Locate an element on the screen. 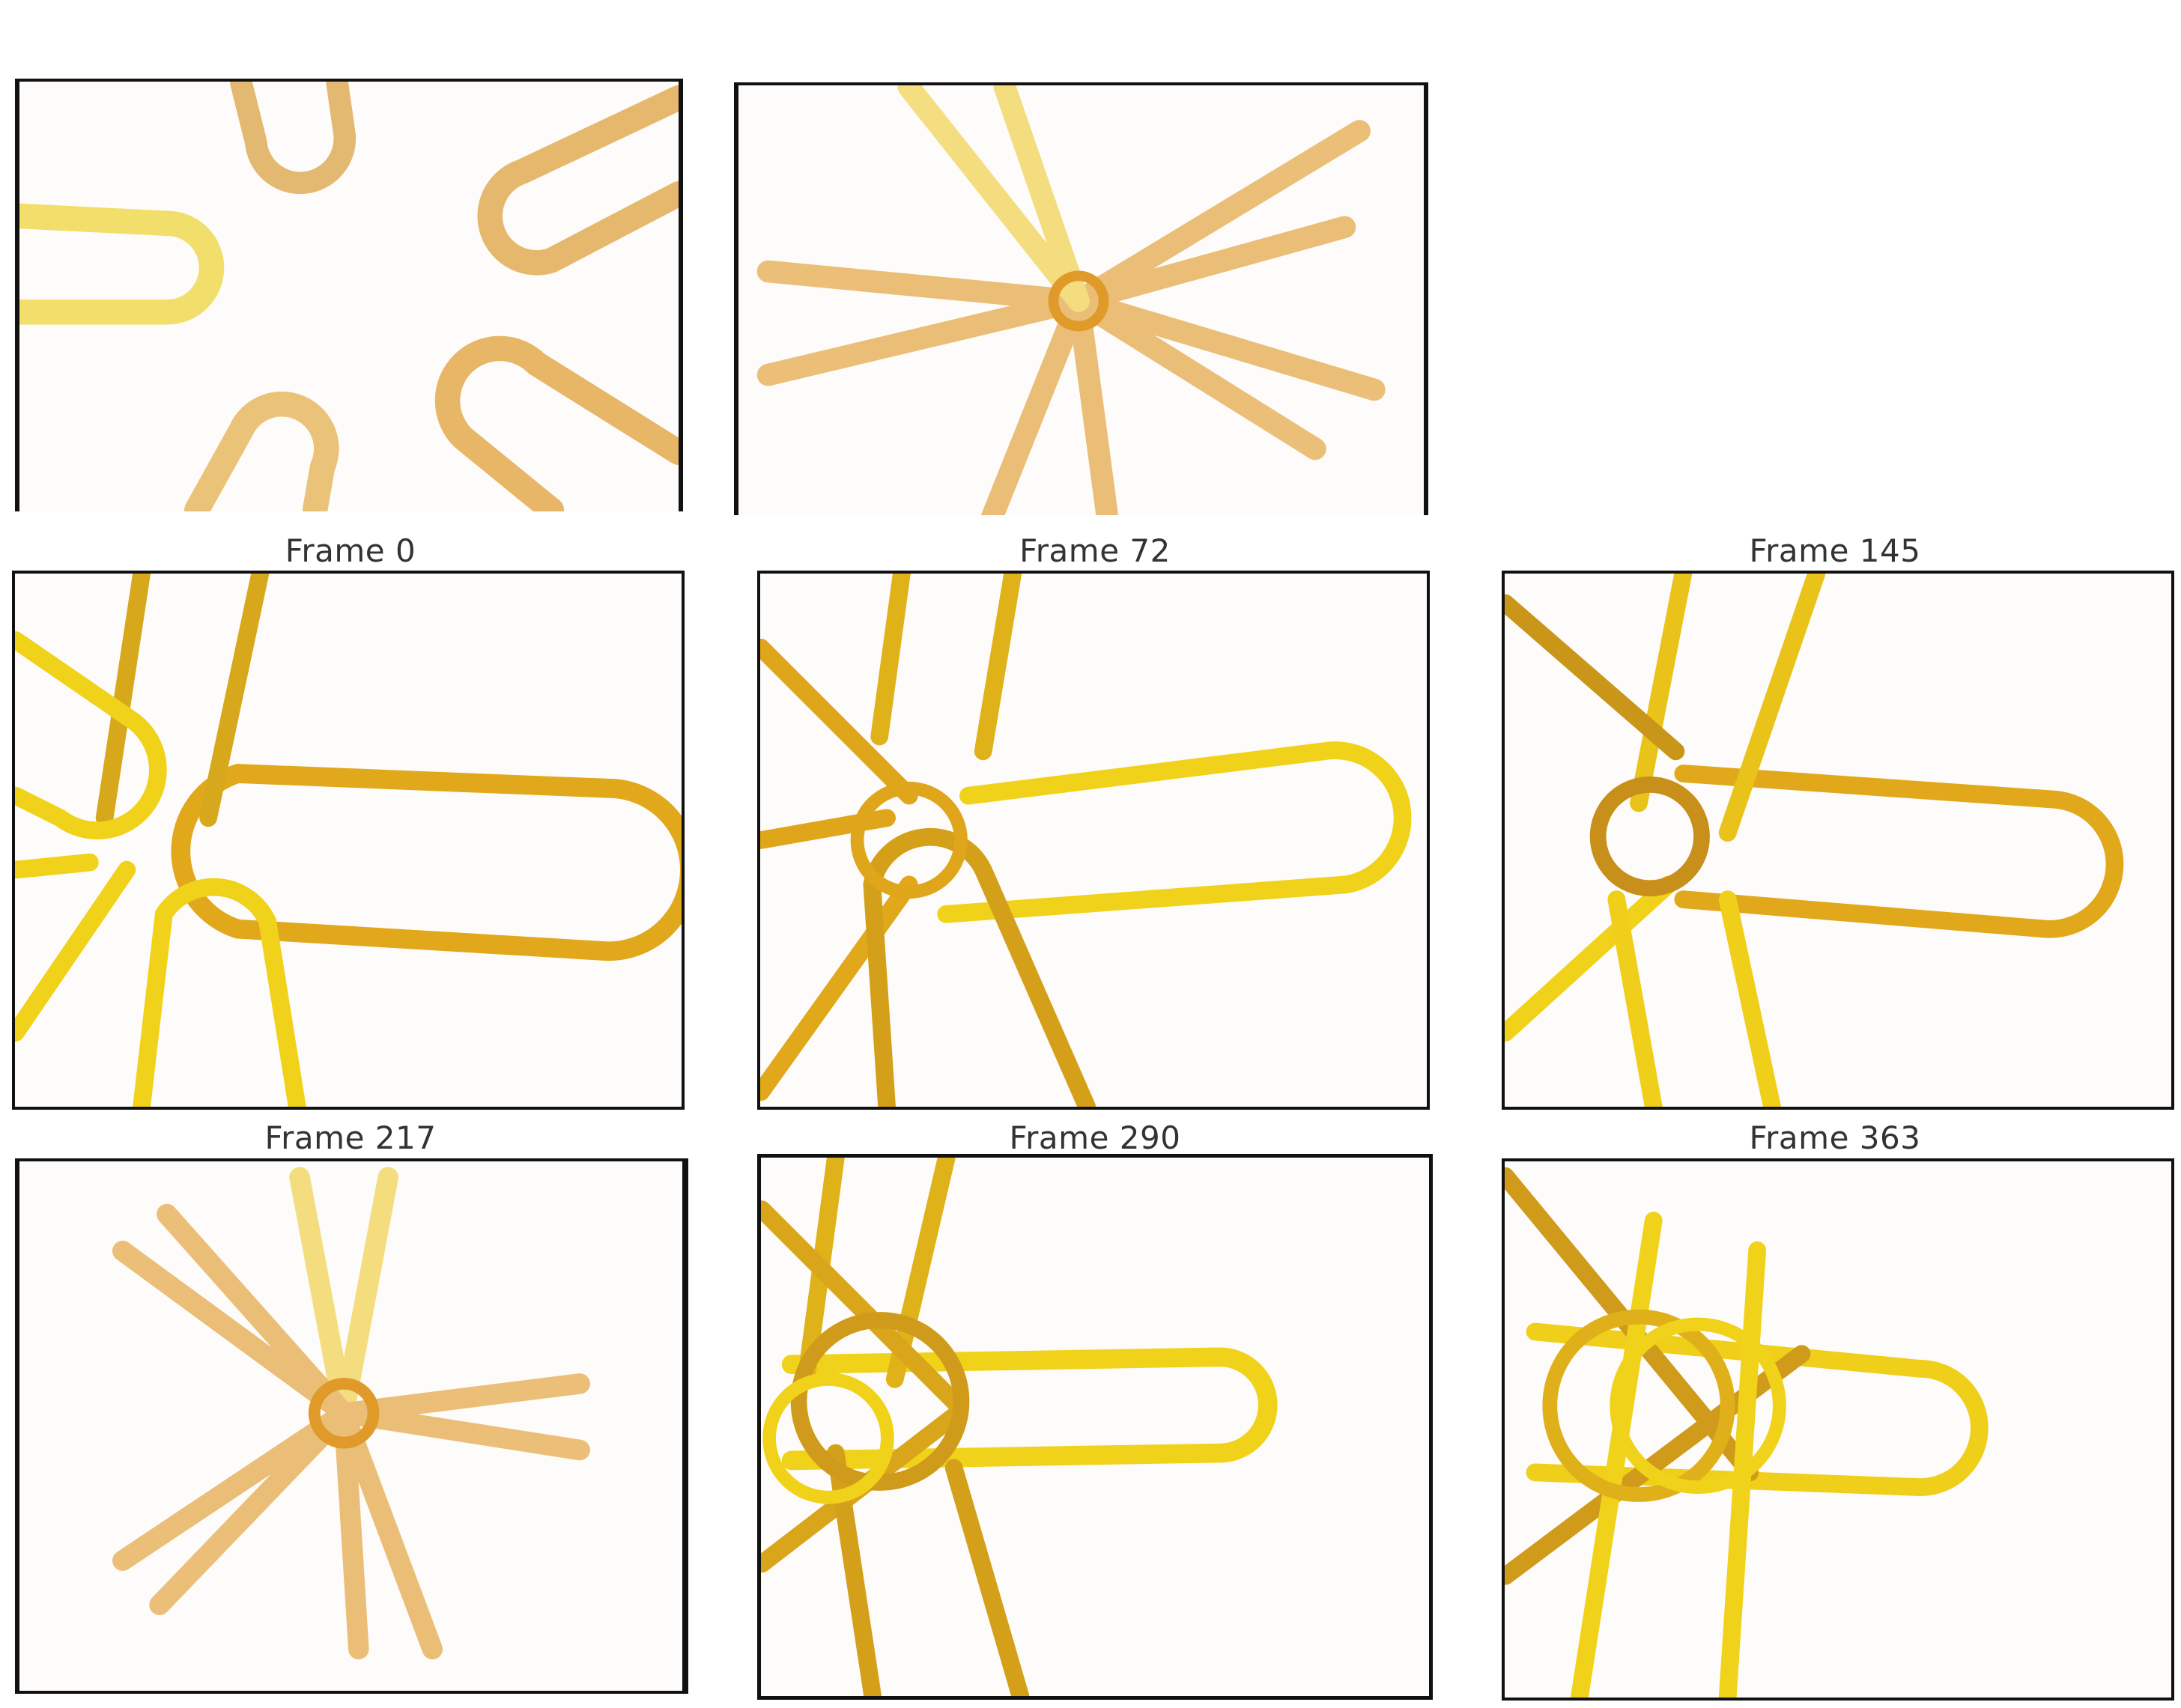 This screenshot has width=2181, height=1708. frame-0-image is located at coordinates (348, 840).